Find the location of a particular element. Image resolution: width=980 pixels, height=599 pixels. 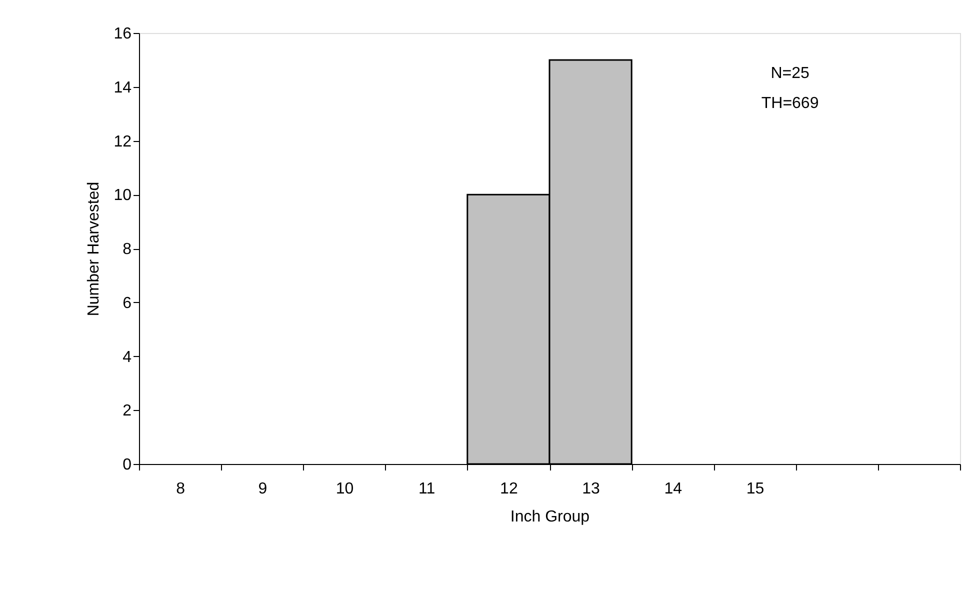

y-tick-label: 10 is located at coordinates (123, 195).